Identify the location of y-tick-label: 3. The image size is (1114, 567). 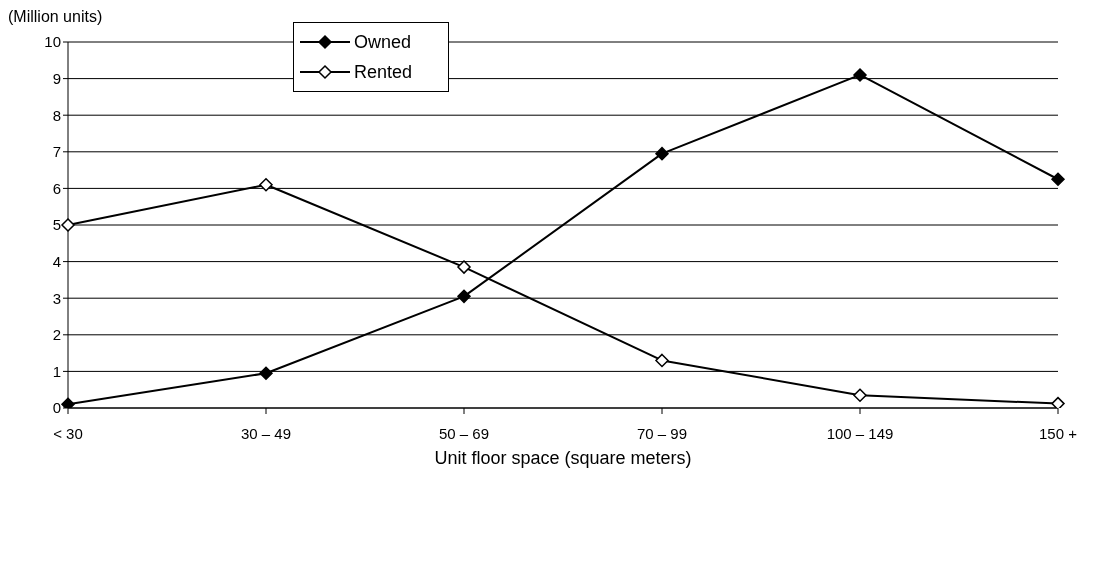
(56, 298).